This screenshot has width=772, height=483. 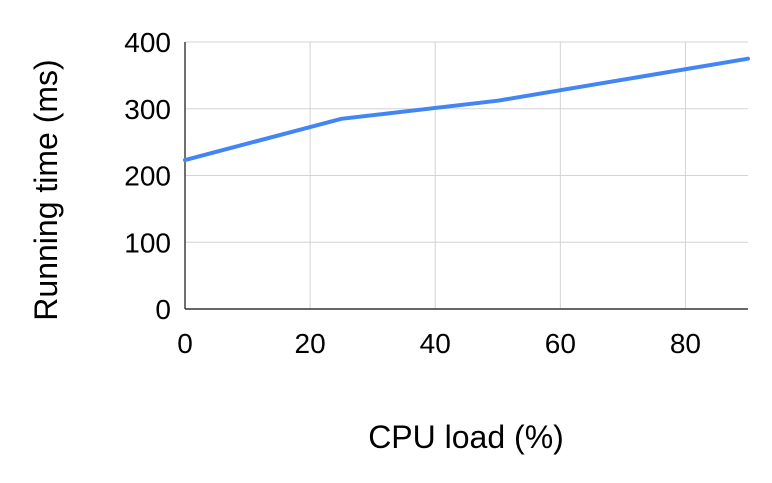 I want to click on x-tick-label: 0, so click(x=185, y=343).